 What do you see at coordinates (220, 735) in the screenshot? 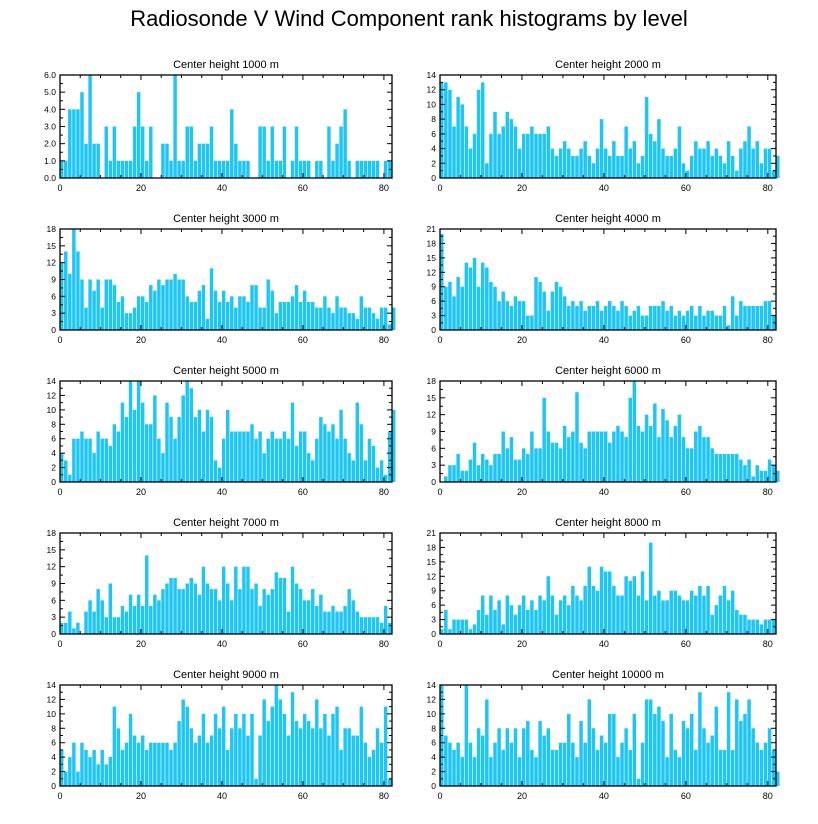
I see `panel-8: Center height 9000 m 0 20 40 60 80 0 2 4 6 8 10 12 14` at bounding box center [220, 735].